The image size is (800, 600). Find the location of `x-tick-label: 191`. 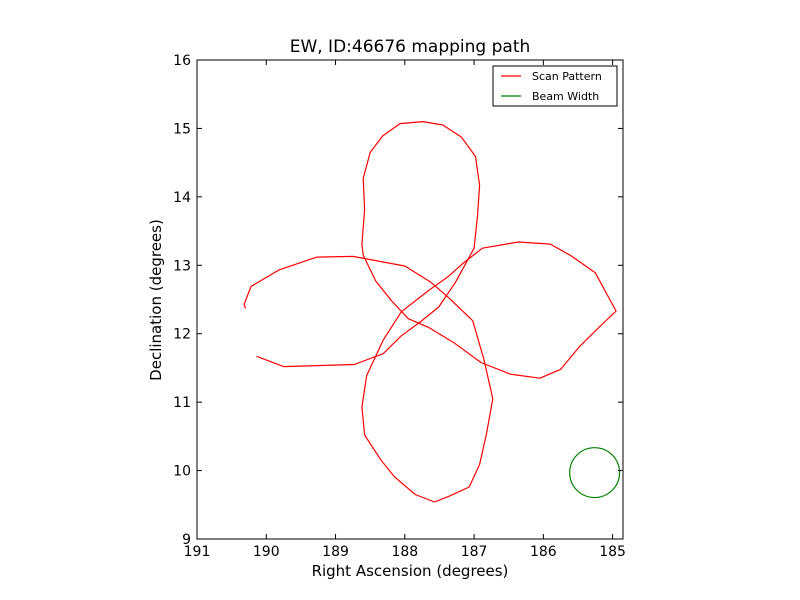

x-tick-label: 191 is located at coordinates (197, 552).